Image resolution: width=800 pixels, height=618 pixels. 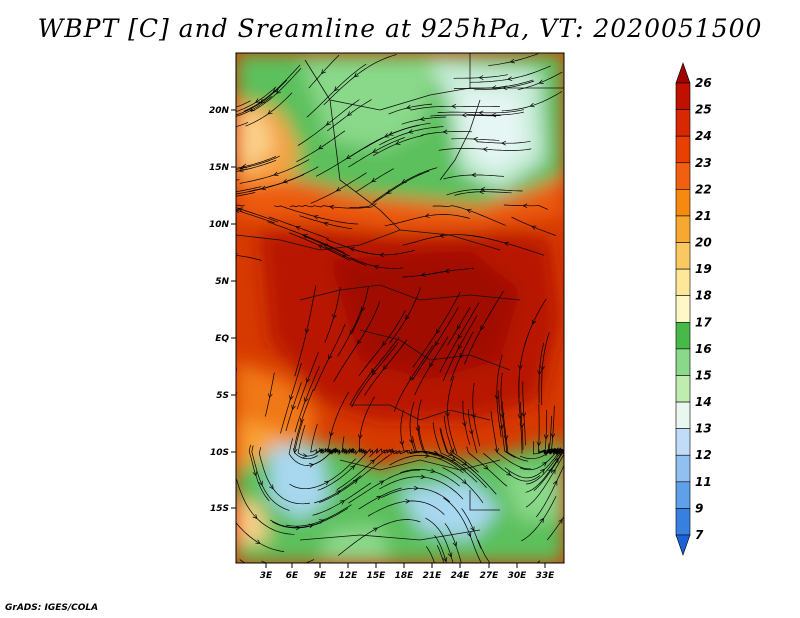 I want to click on lon-label: 6E, so click(x=292, y=576).